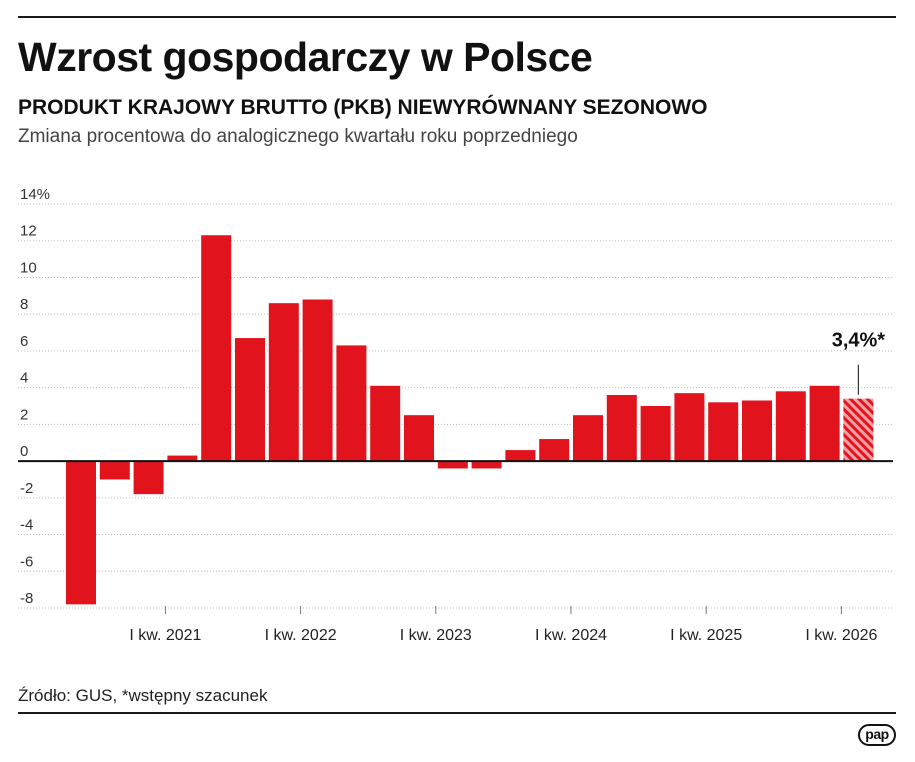  Describe the element at coordinates (165, 635) in the screenshot. I see `x-tick-label: I kw. 2021` at that location.